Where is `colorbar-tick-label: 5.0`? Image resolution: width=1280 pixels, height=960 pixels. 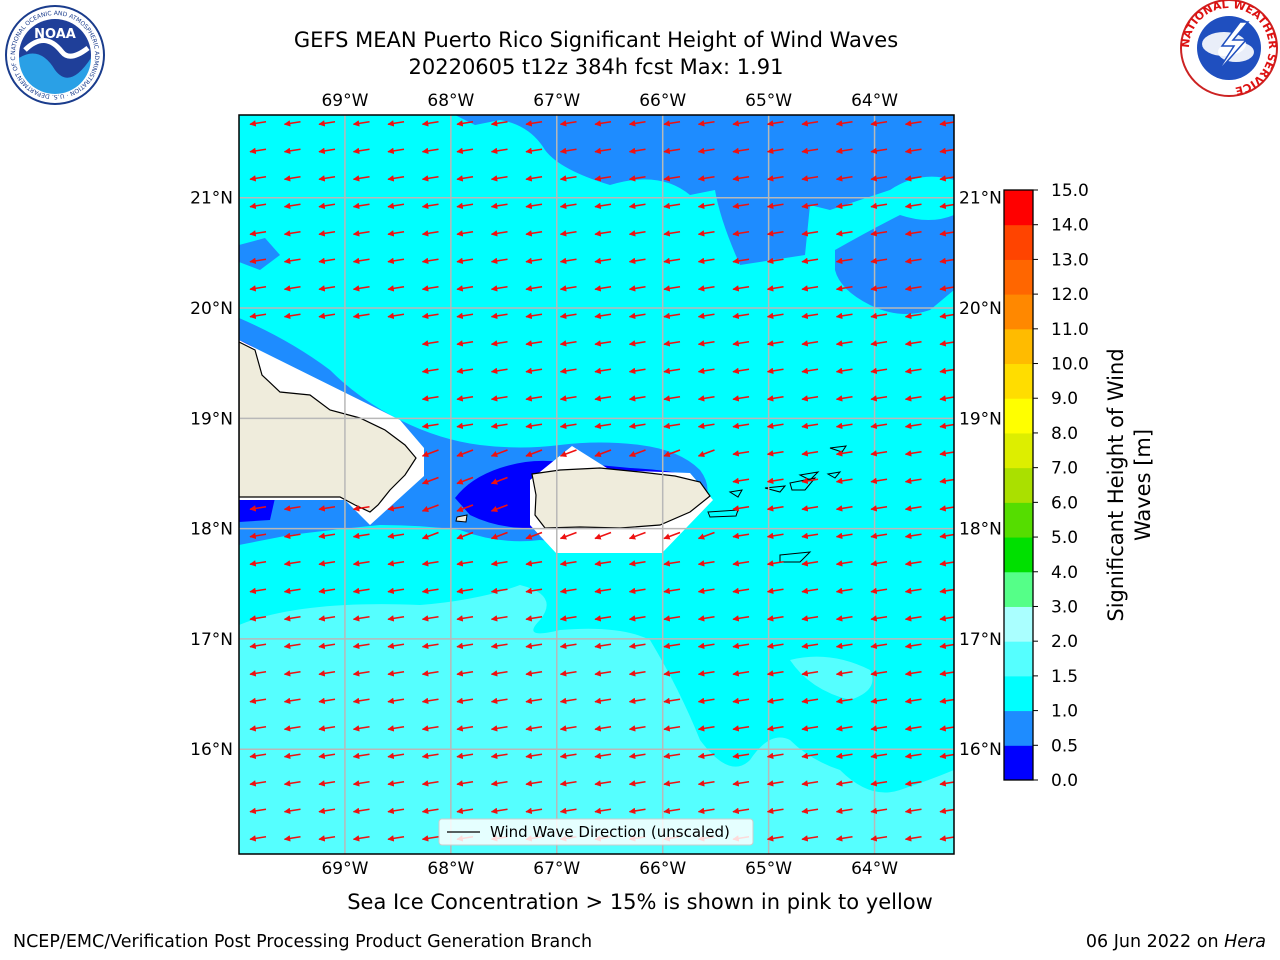
colorbar-tick-label: 5.0 is located at coordinates (1064, 538).